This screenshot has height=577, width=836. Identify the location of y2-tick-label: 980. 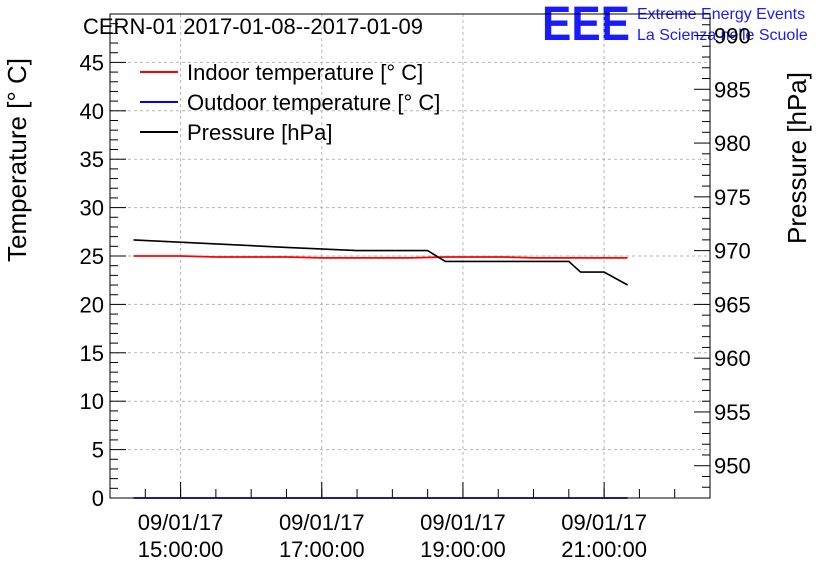
(732, 143).